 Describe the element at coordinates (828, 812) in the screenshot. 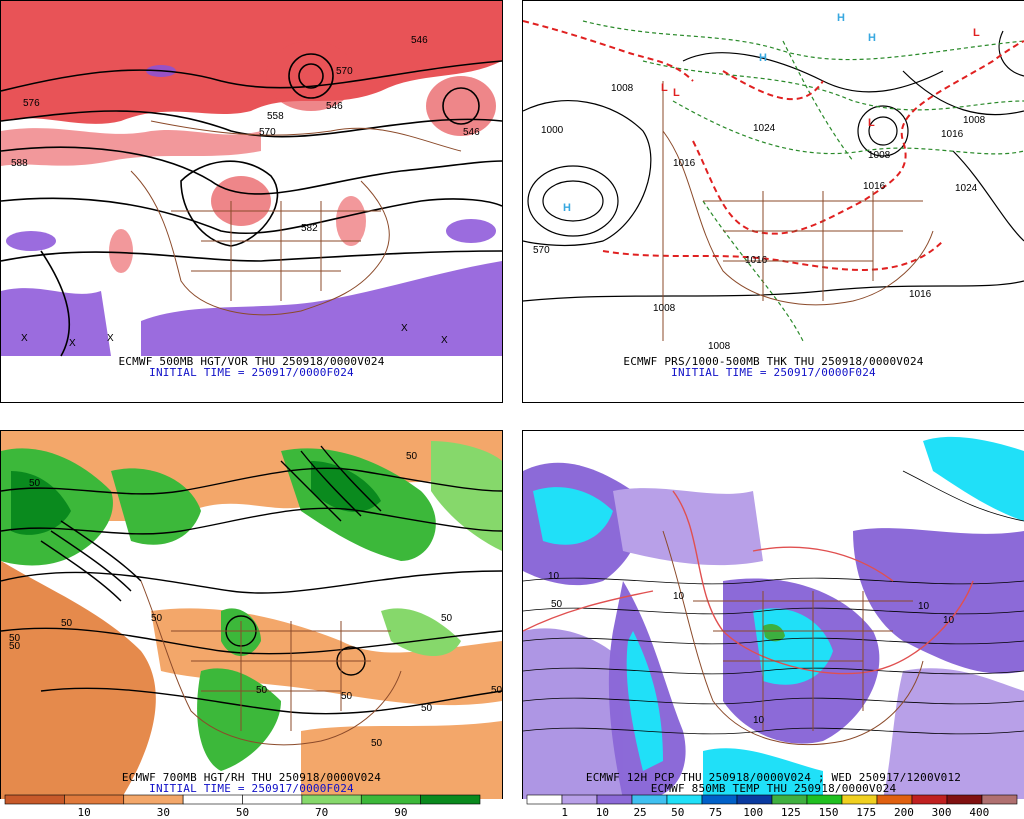

I see `colorbar-tick-label: 150` at that location.